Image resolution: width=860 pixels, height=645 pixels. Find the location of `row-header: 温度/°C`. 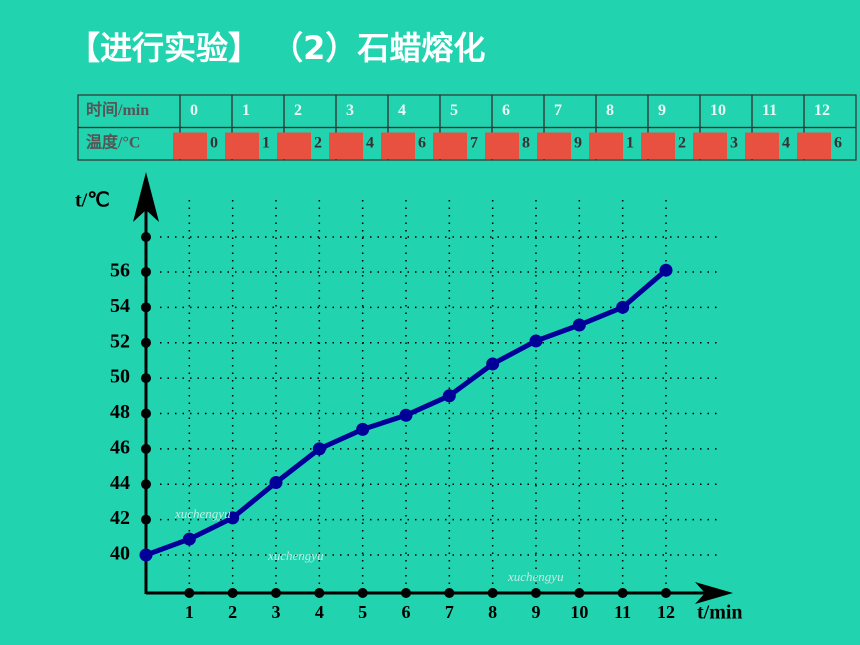

row-header: 温度/°C is located at coordinates (112, 141).